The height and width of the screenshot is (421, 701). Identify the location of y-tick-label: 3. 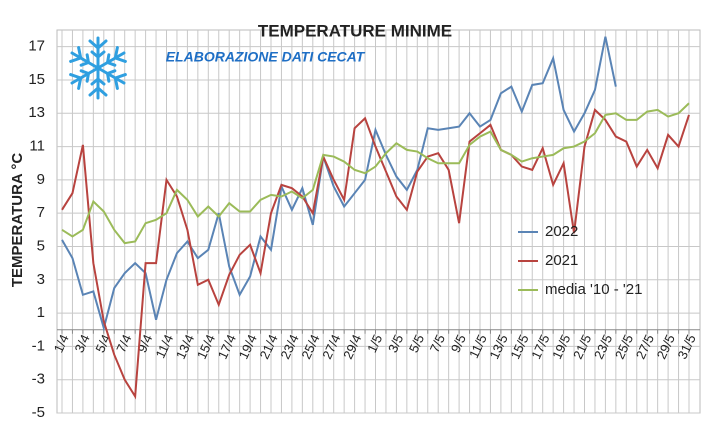
(41, 279).